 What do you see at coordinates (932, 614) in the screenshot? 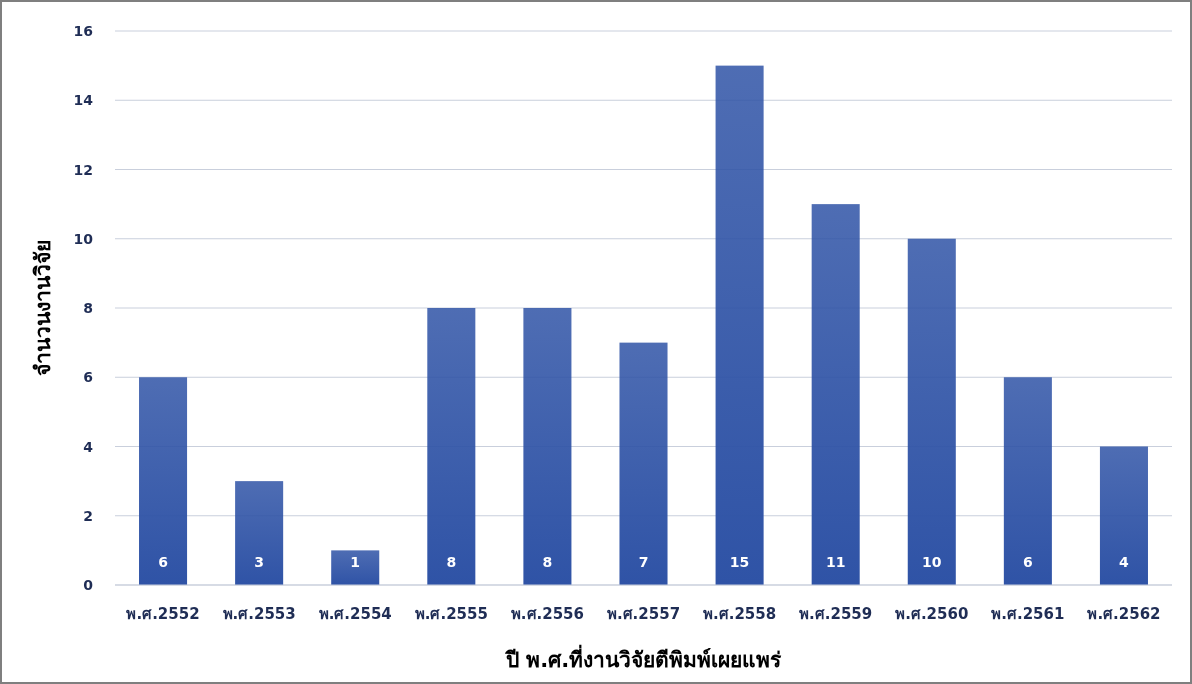
I see `x-tick-label: พ.ศ.2560` at bounding box center [932, 614].